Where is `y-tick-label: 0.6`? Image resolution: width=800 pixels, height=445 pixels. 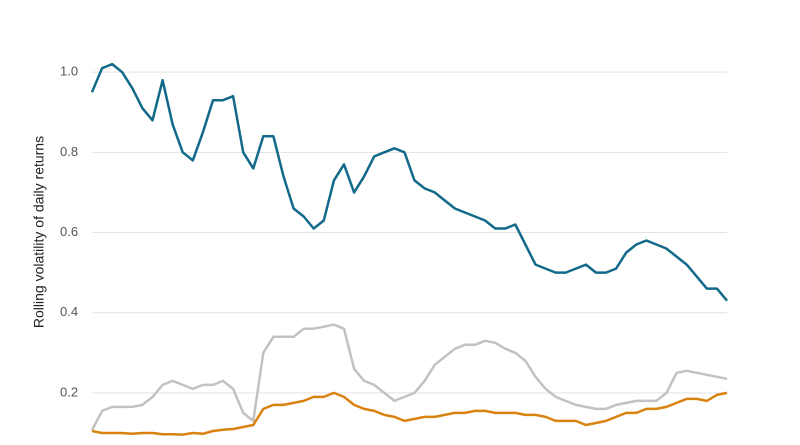
y-tick-label: 0.6 is located at coordinates (69, 231).